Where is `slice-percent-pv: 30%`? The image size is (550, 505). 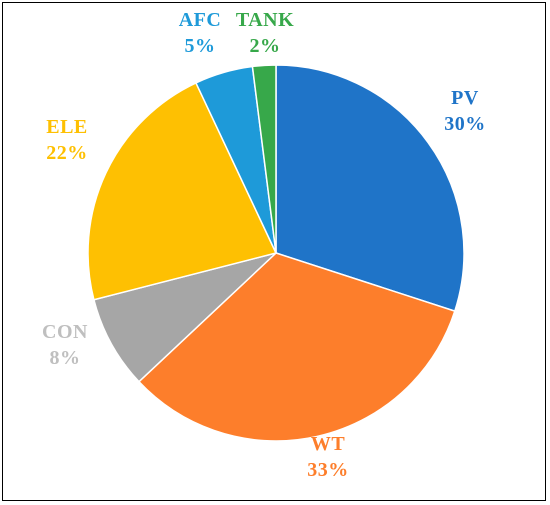 slice-percent-pv: 30% is located at coordinates (465, 124).